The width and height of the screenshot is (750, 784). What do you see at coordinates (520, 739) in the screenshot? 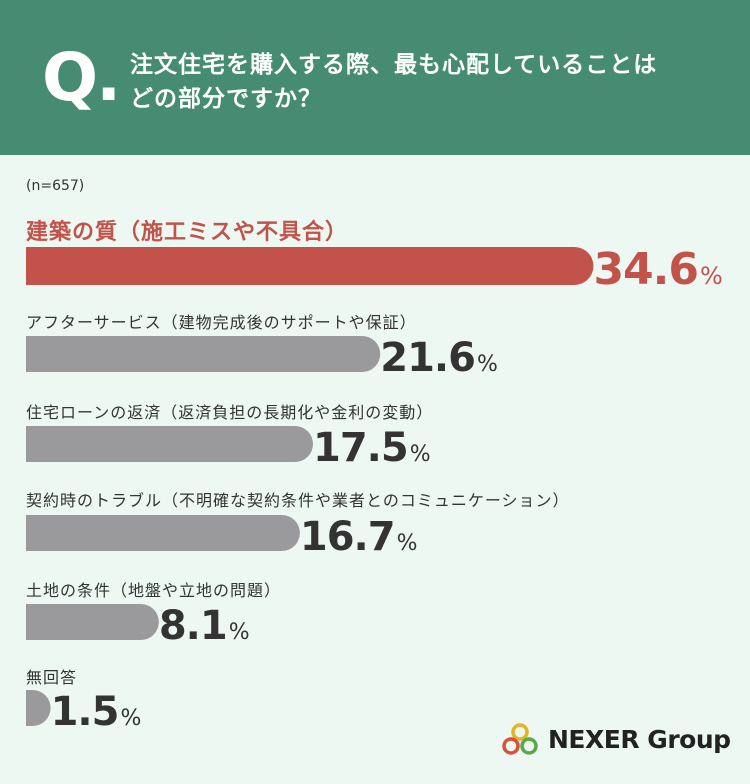
I see `three-ring-logo-icon` at bounding box center [520, 739].